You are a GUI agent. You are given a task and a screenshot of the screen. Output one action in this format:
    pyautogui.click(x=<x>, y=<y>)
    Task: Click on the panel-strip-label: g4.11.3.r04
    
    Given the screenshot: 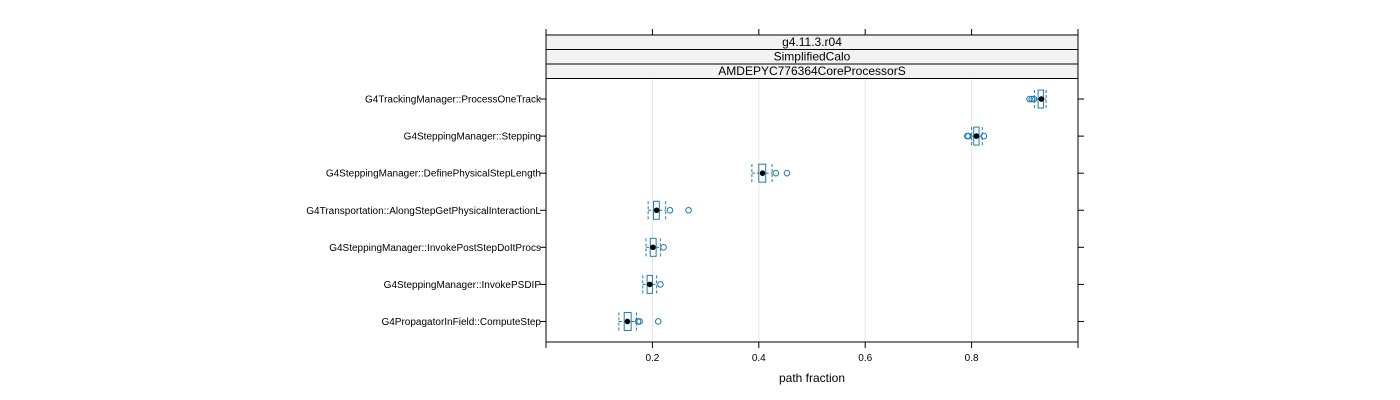 What is the action you would take?
    pyautogui.click(x=812, y=42)
    